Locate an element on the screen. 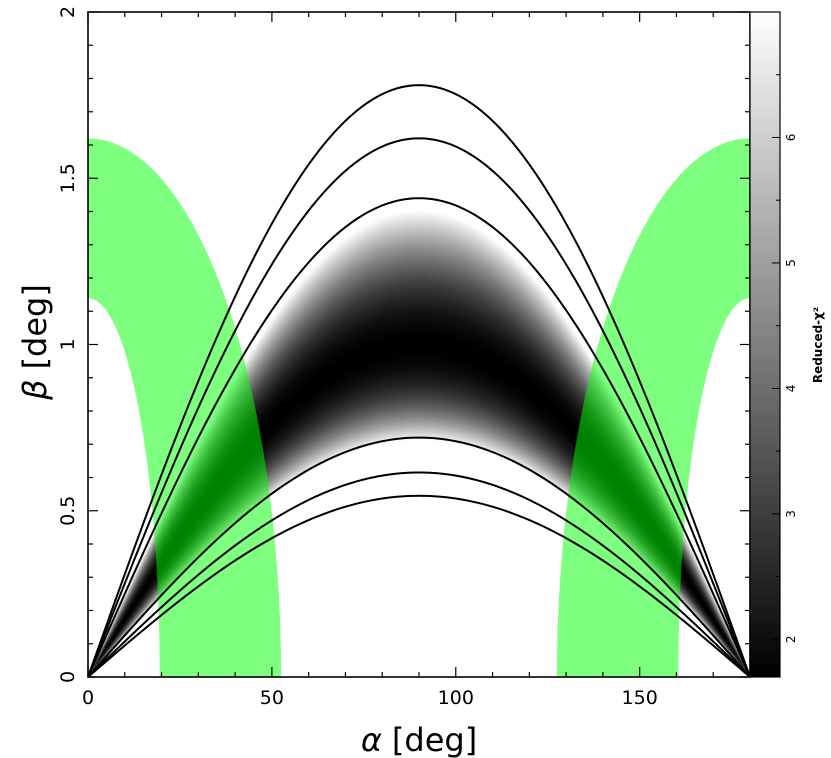  y-tick-label: 1 is located at coordinates (68, 344).